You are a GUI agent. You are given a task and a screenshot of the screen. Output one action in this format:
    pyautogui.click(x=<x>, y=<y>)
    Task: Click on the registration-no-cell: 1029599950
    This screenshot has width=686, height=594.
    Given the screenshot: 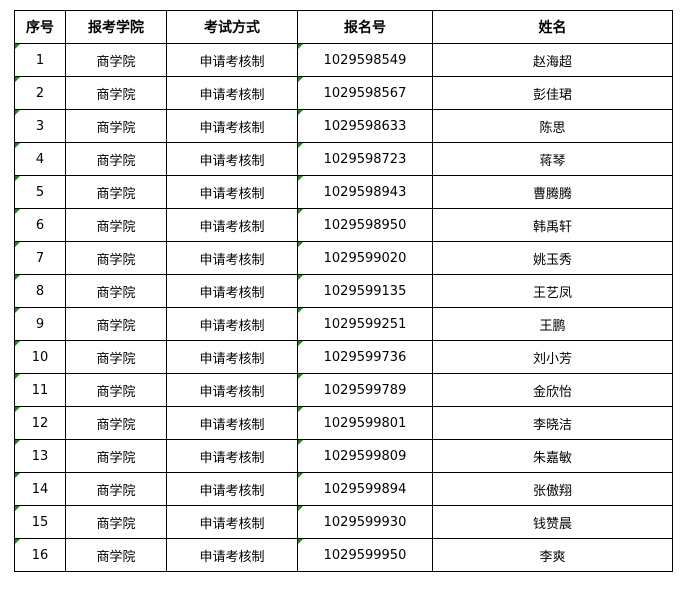 What is the action you would take?
    pyautogui.click(x=365, y=555)
    